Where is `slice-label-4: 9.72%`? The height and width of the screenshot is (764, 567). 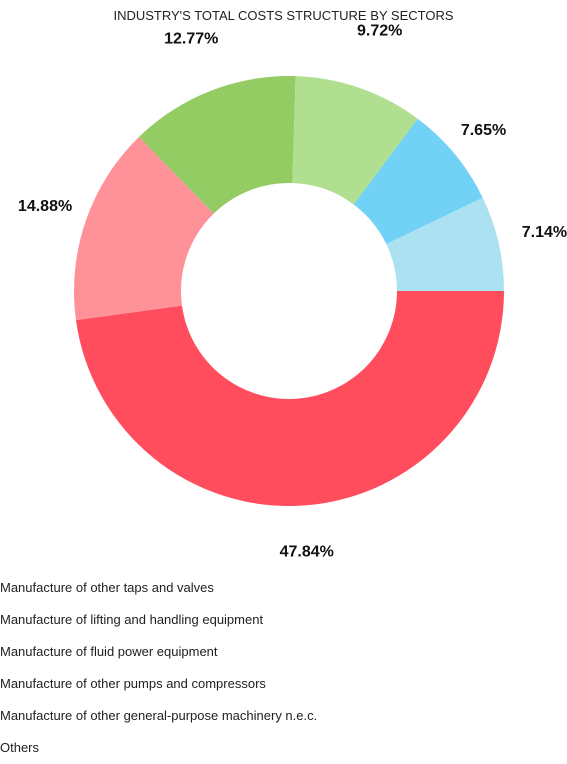 slice-label-4: 9.72% is located at coordinates (379, 31).